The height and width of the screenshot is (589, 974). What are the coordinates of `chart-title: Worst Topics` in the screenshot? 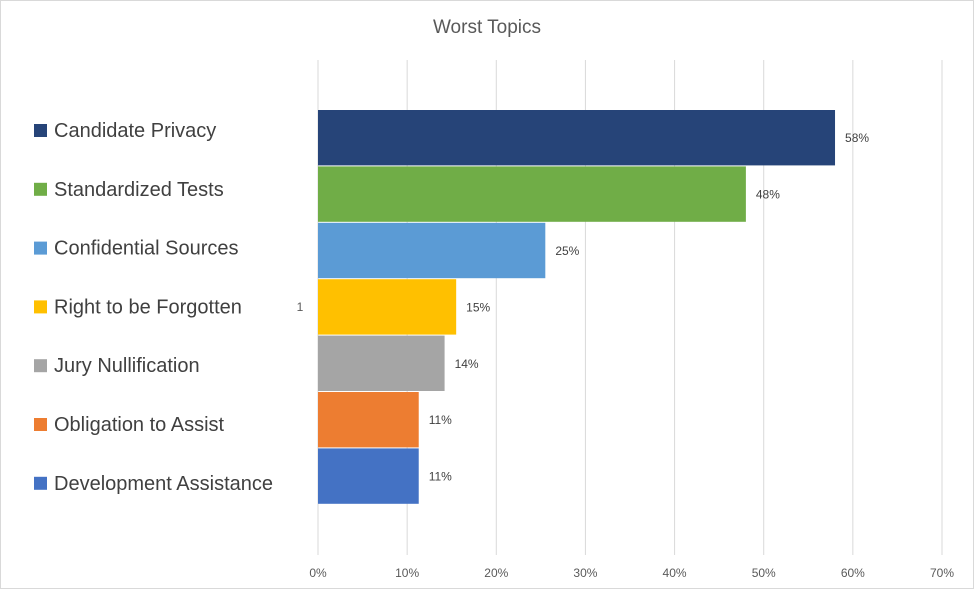 It's located at (487, 27).